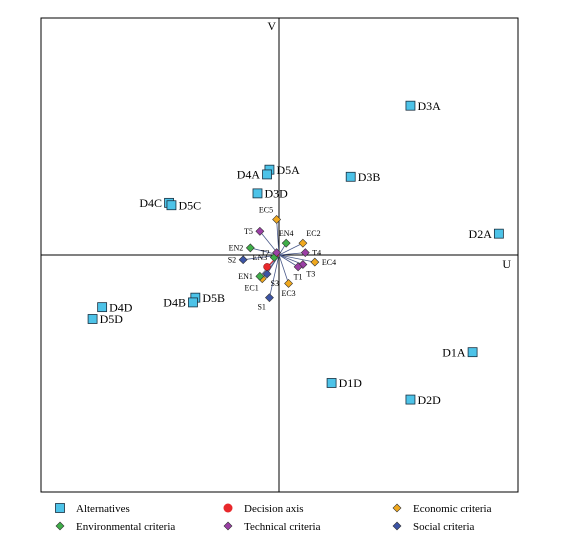 Image resolution: width=579 pixels, height=560 pixels. What do you see at coordinates (369, 177) in the screenshot?
I see `alternative-label-d3b: D3B` at bounding box center [369, 177].